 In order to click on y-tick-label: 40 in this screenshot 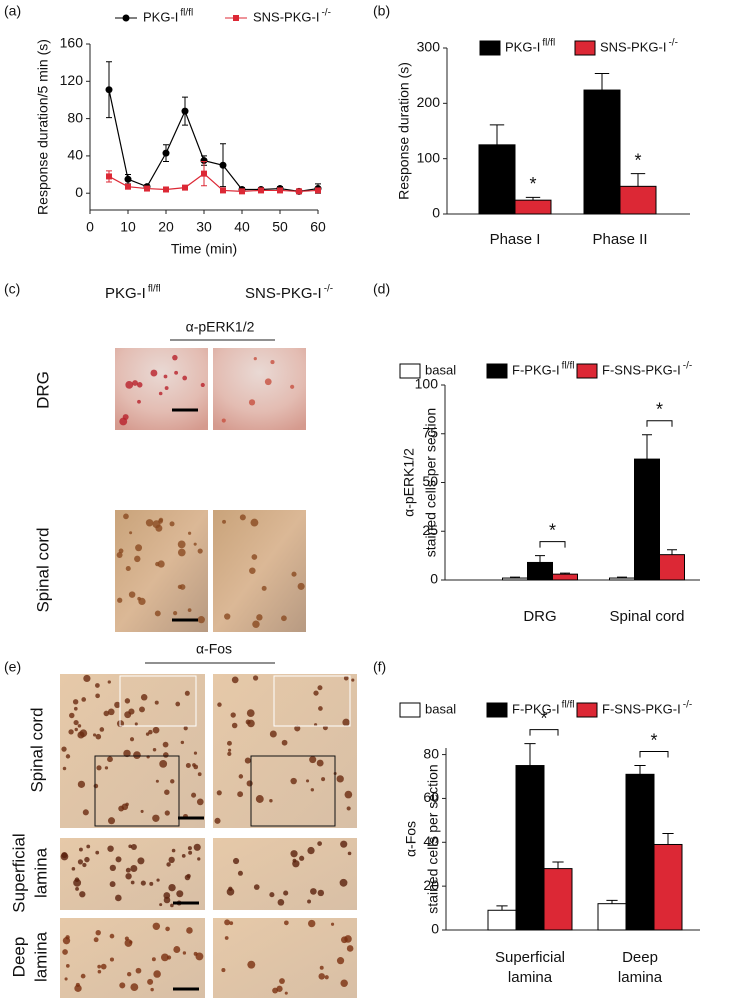, I will do `click(431, 841)`.